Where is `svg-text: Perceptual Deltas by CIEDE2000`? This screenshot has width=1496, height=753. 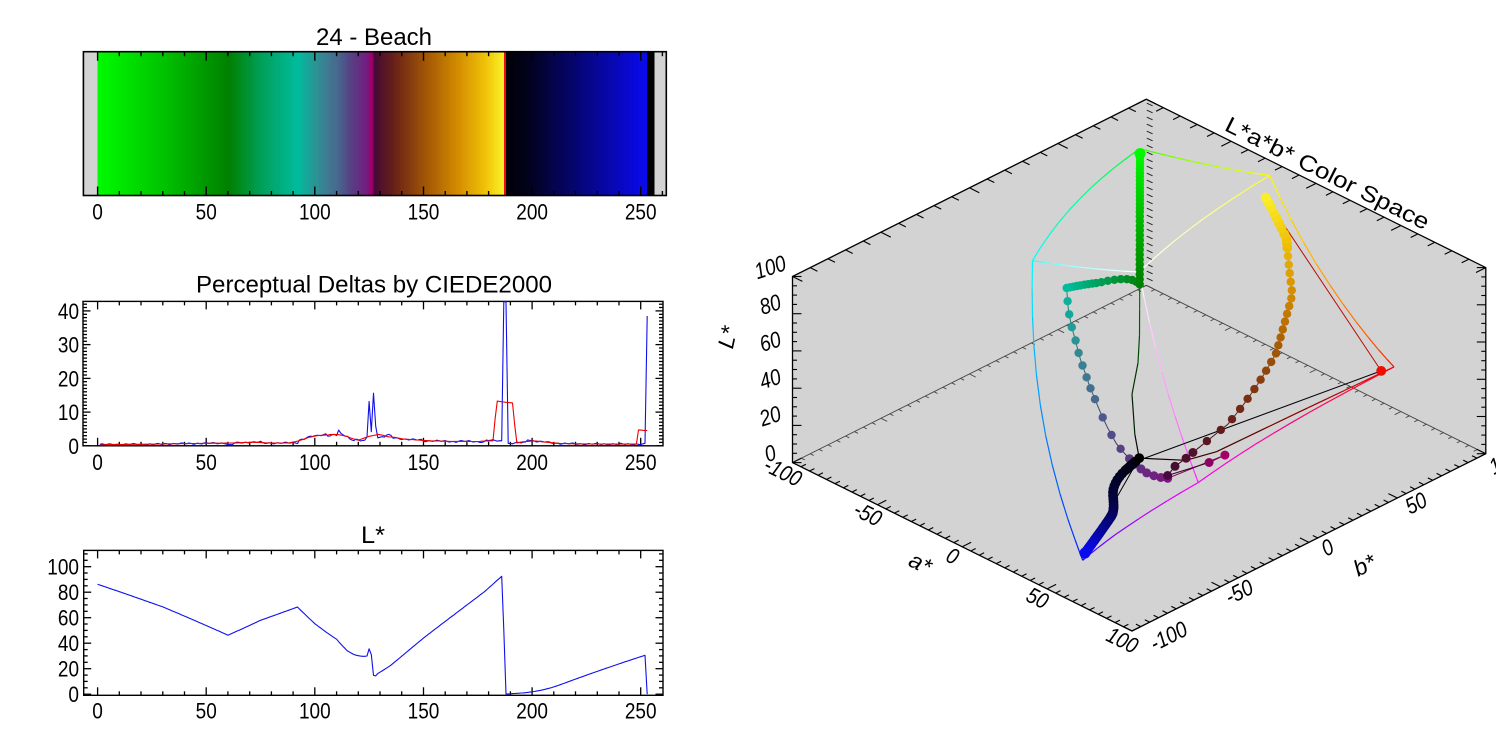
svg-text: Perceptual Deltas by CIEDE2000 is located at coordinates (374, 285).